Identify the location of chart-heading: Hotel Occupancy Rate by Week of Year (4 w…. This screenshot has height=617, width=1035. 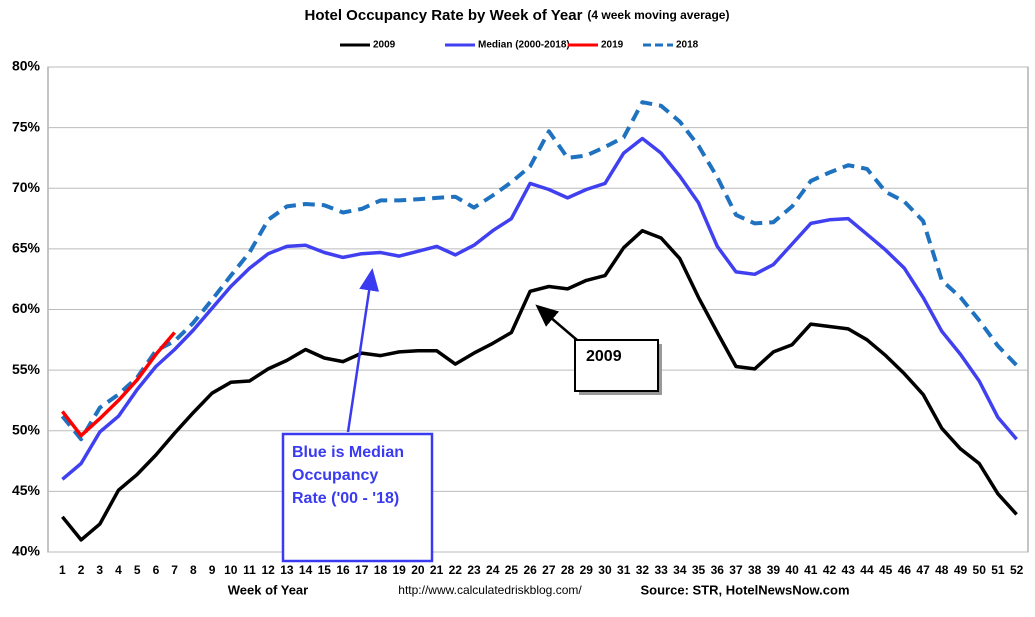
(517, 15).